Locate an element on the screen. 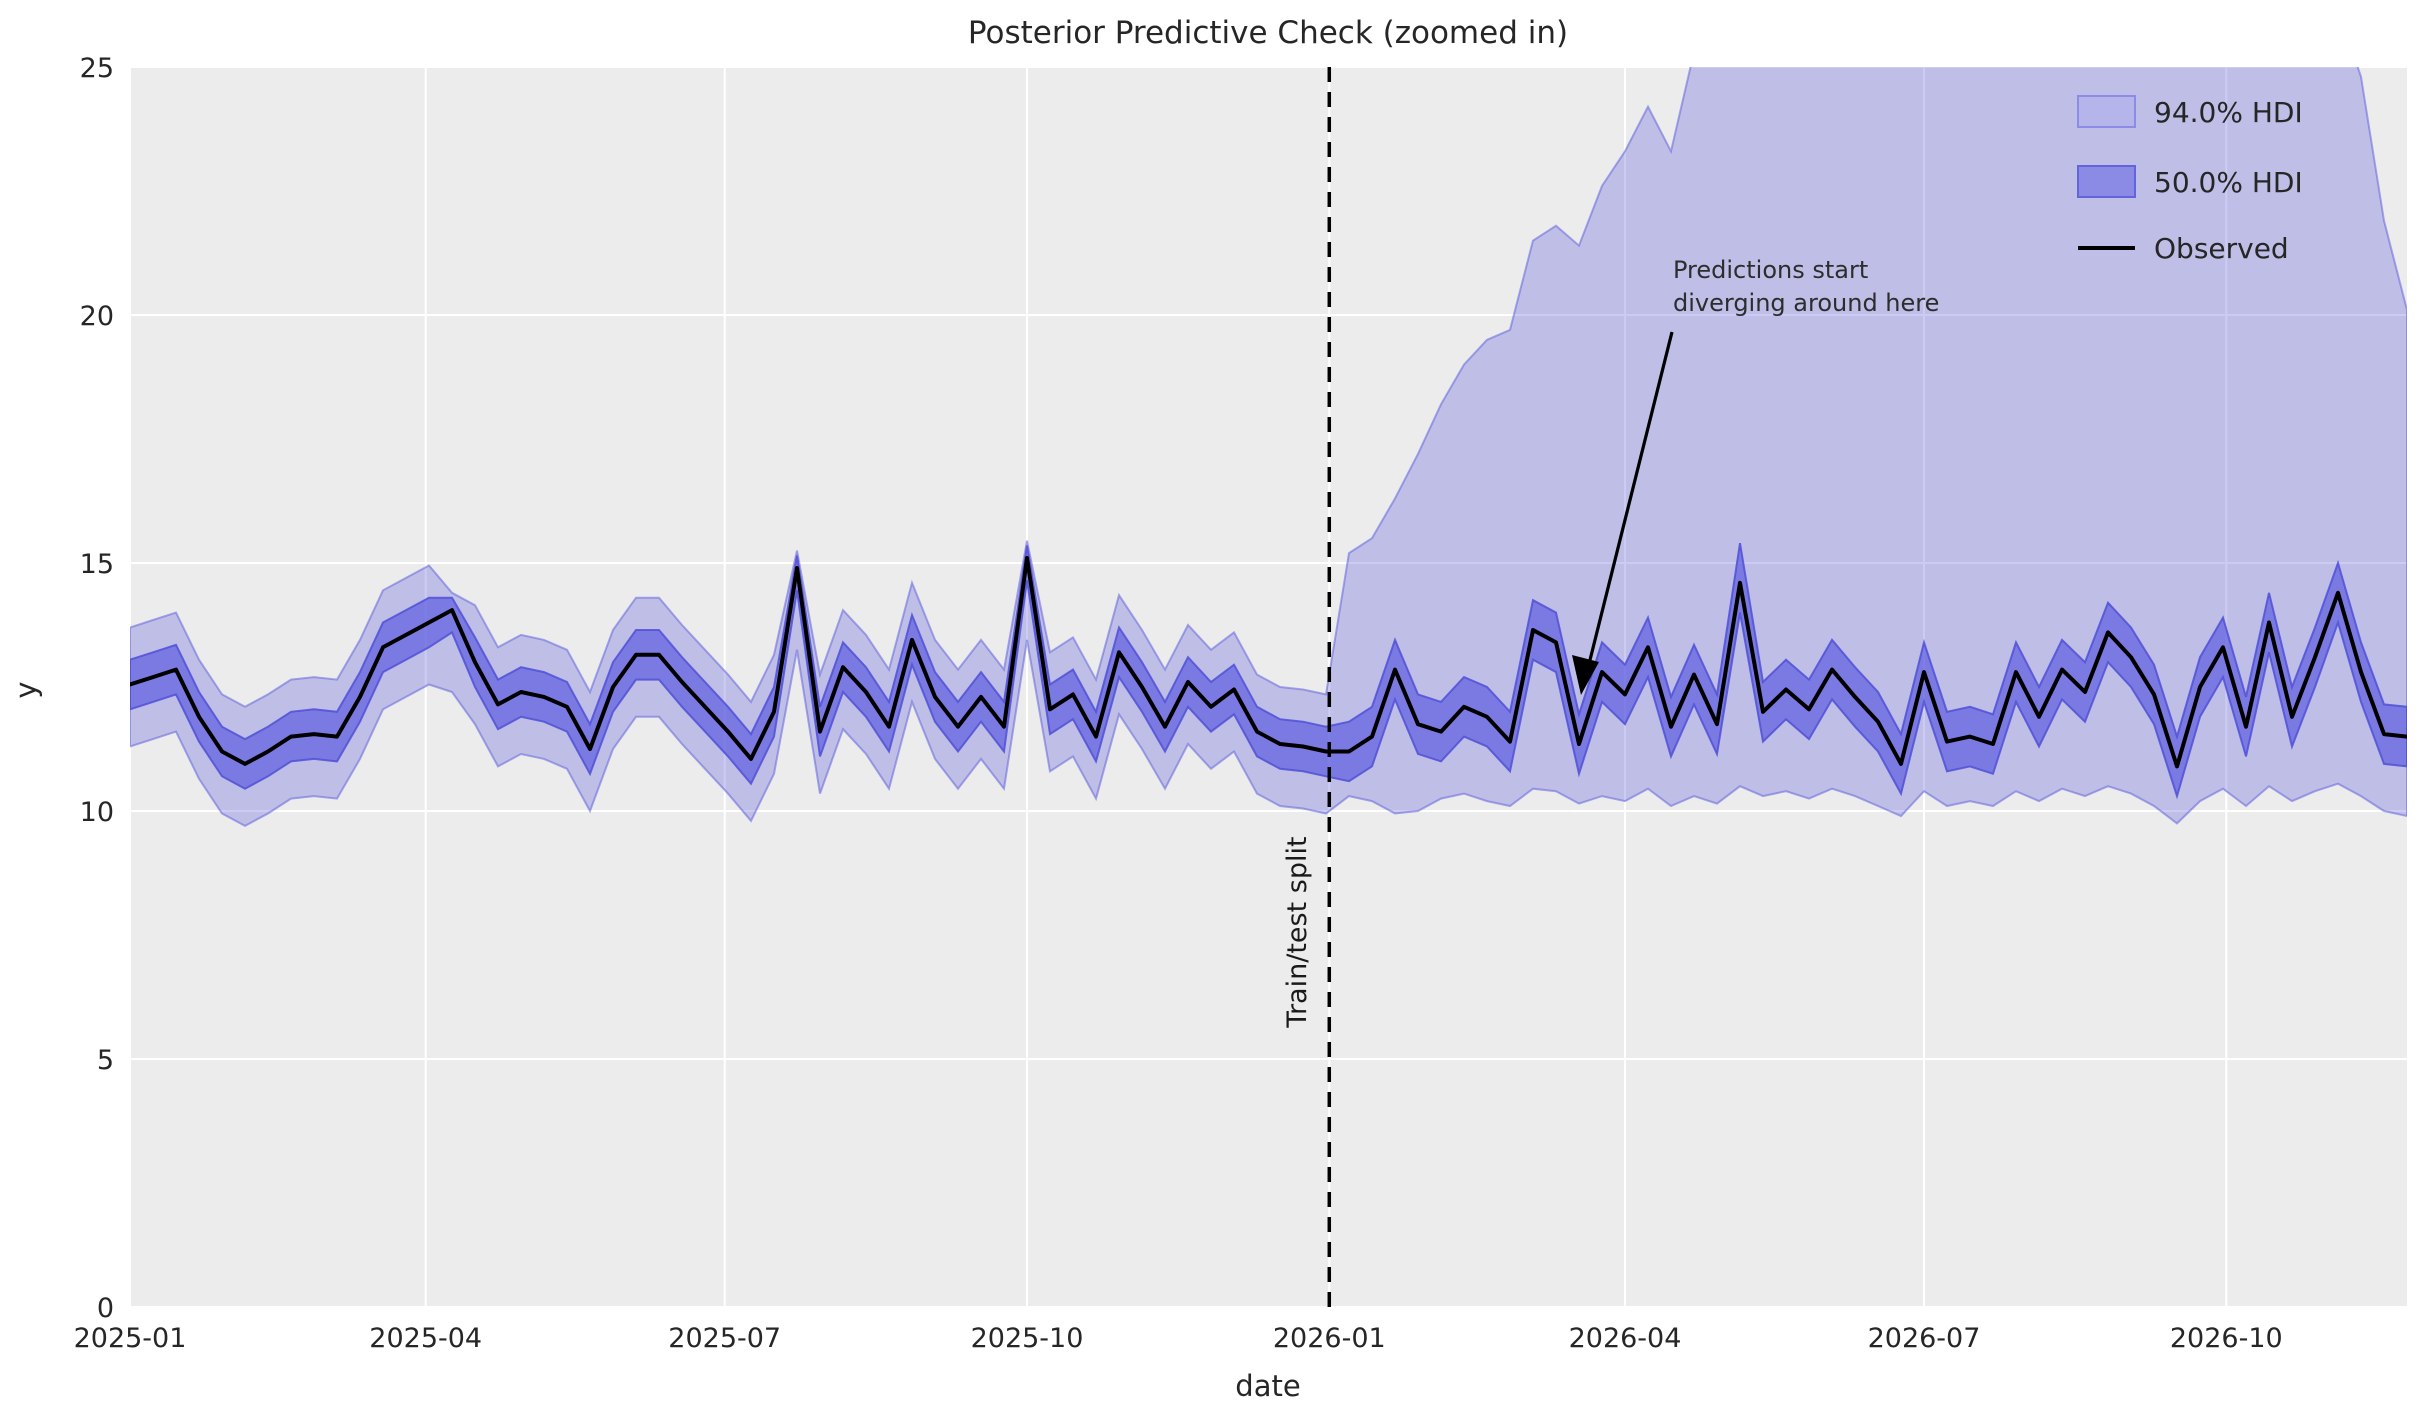  y-tick-label: 5 is located at coordinates (105, 1060).